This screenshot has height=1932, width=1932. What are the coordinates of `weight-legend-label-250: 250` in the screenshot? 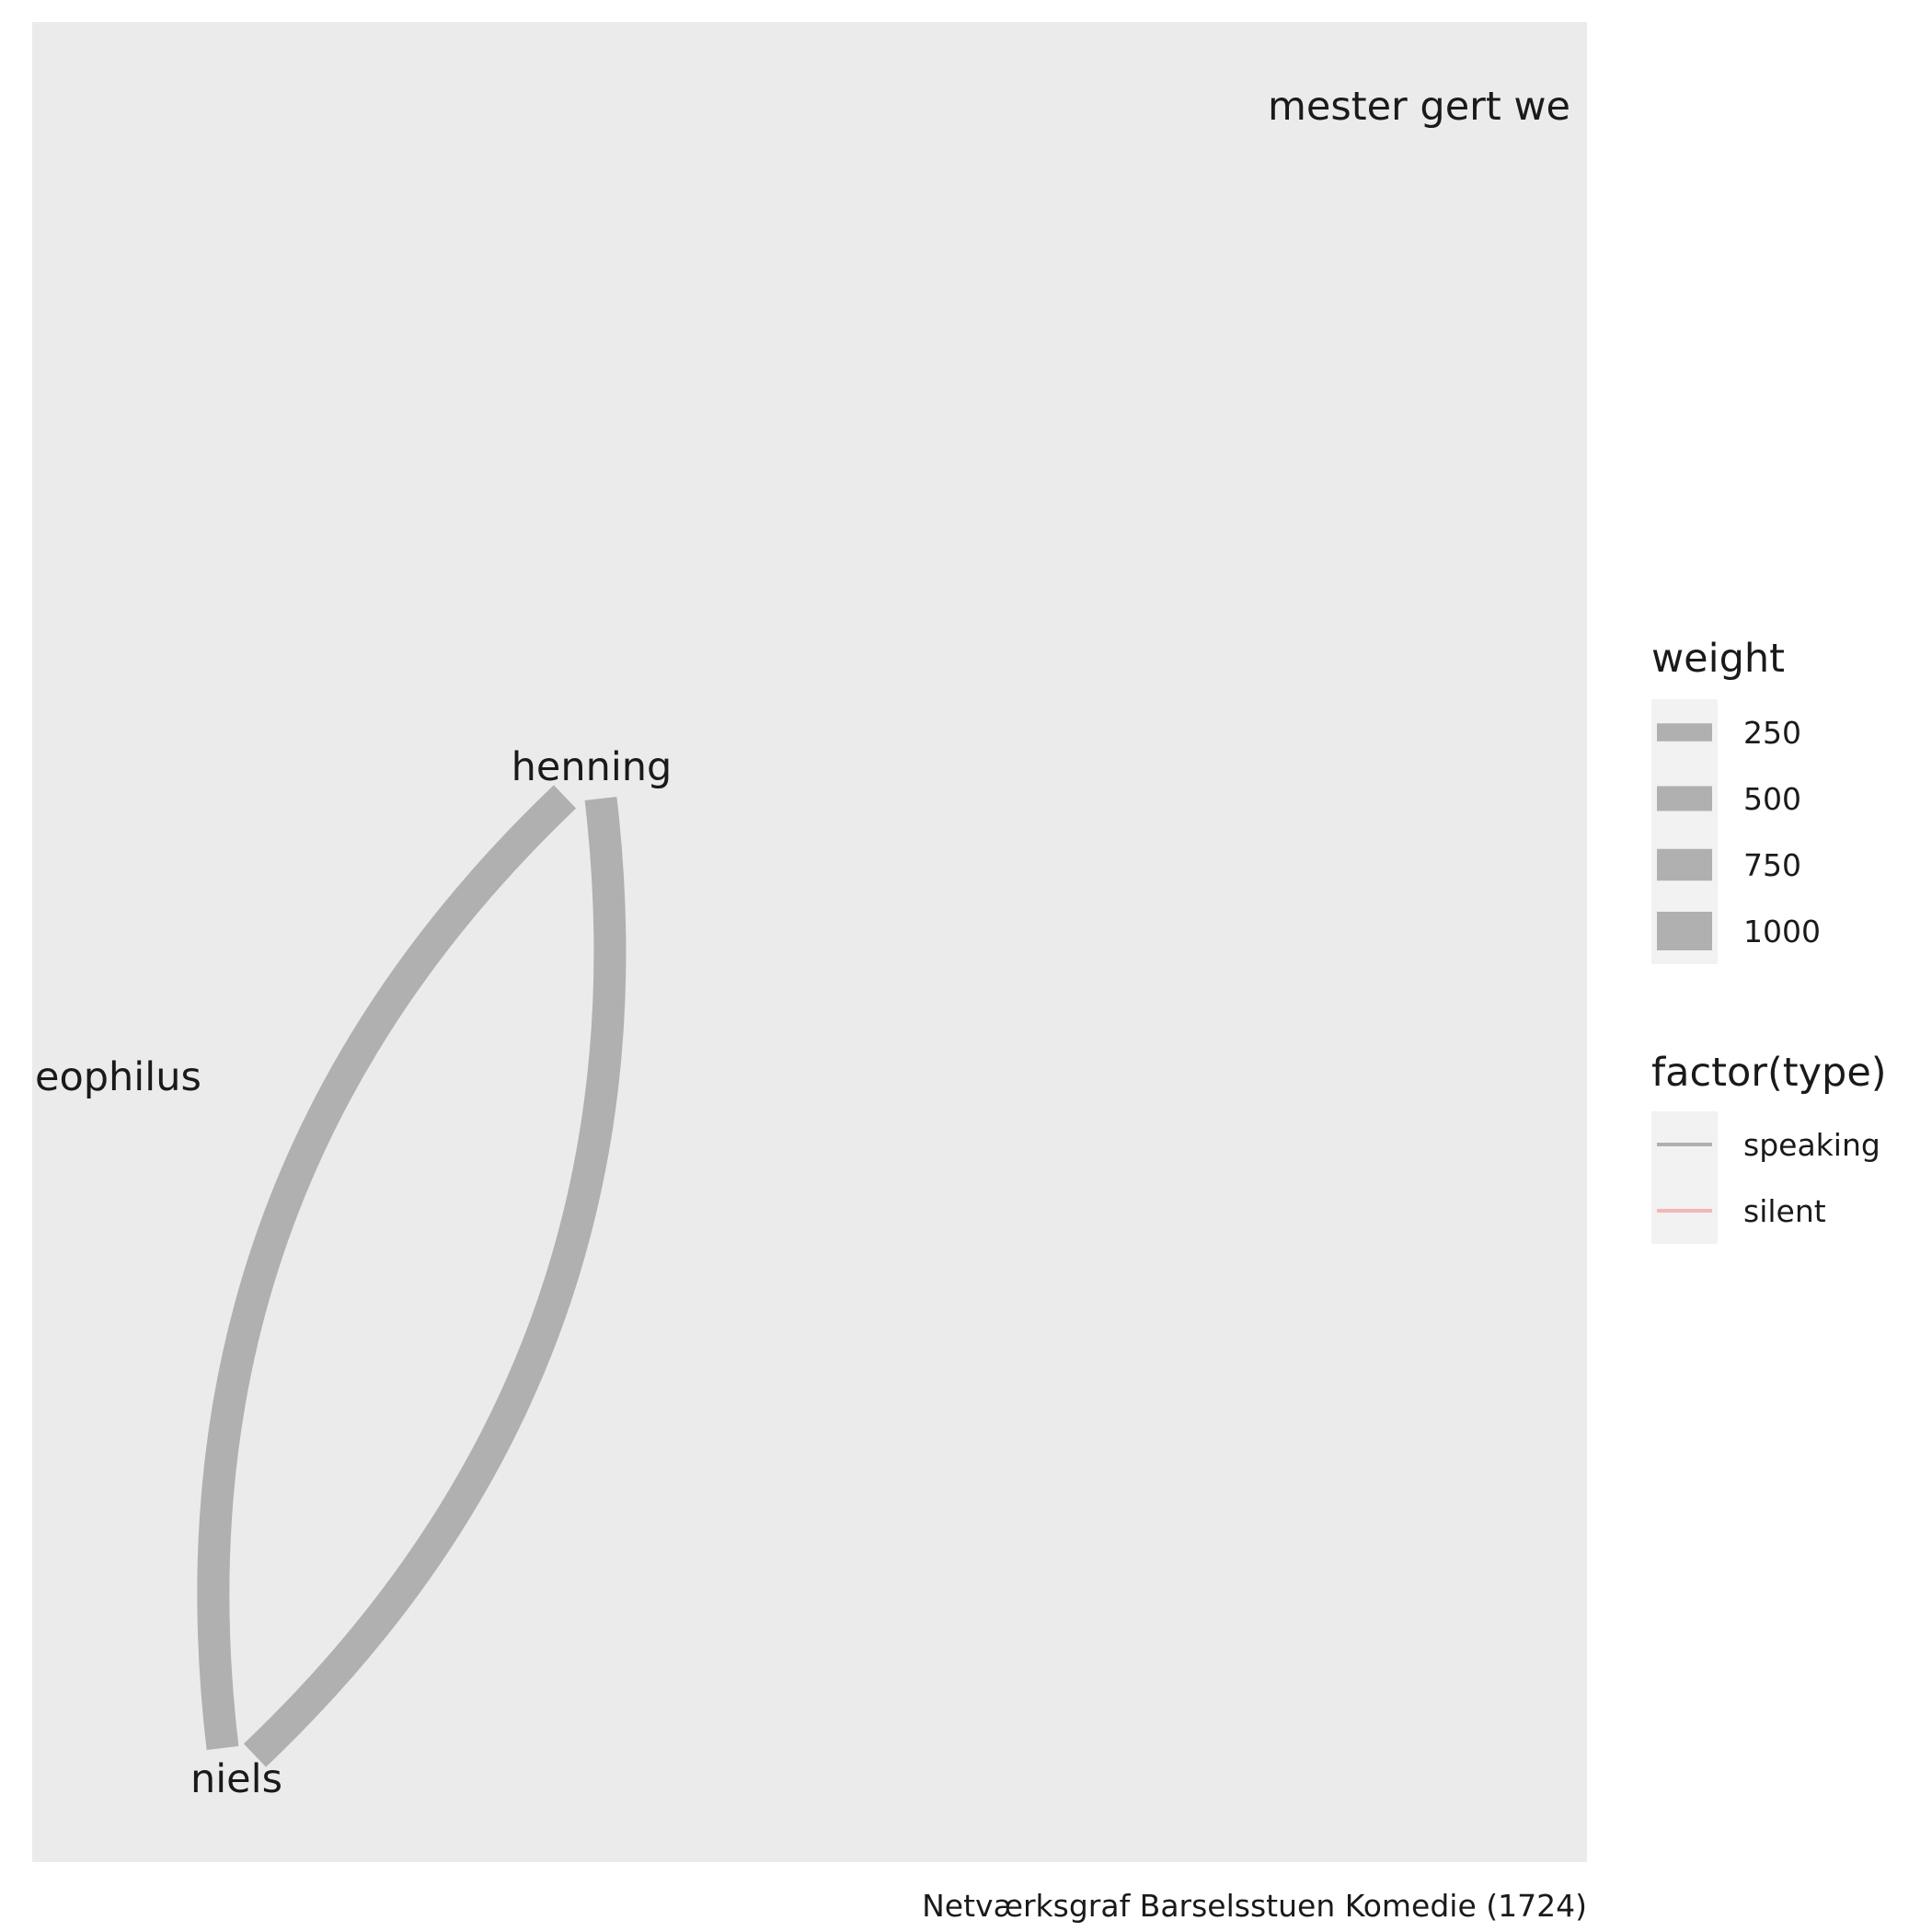 It's located at (1772, 733).